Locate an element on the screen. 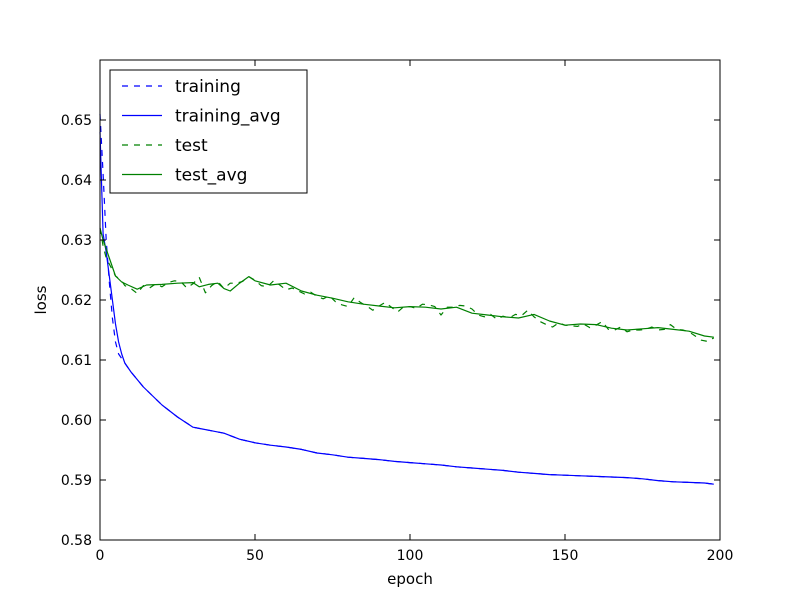  y-tick-label: 0.65 is located at coordinates (76, 121).